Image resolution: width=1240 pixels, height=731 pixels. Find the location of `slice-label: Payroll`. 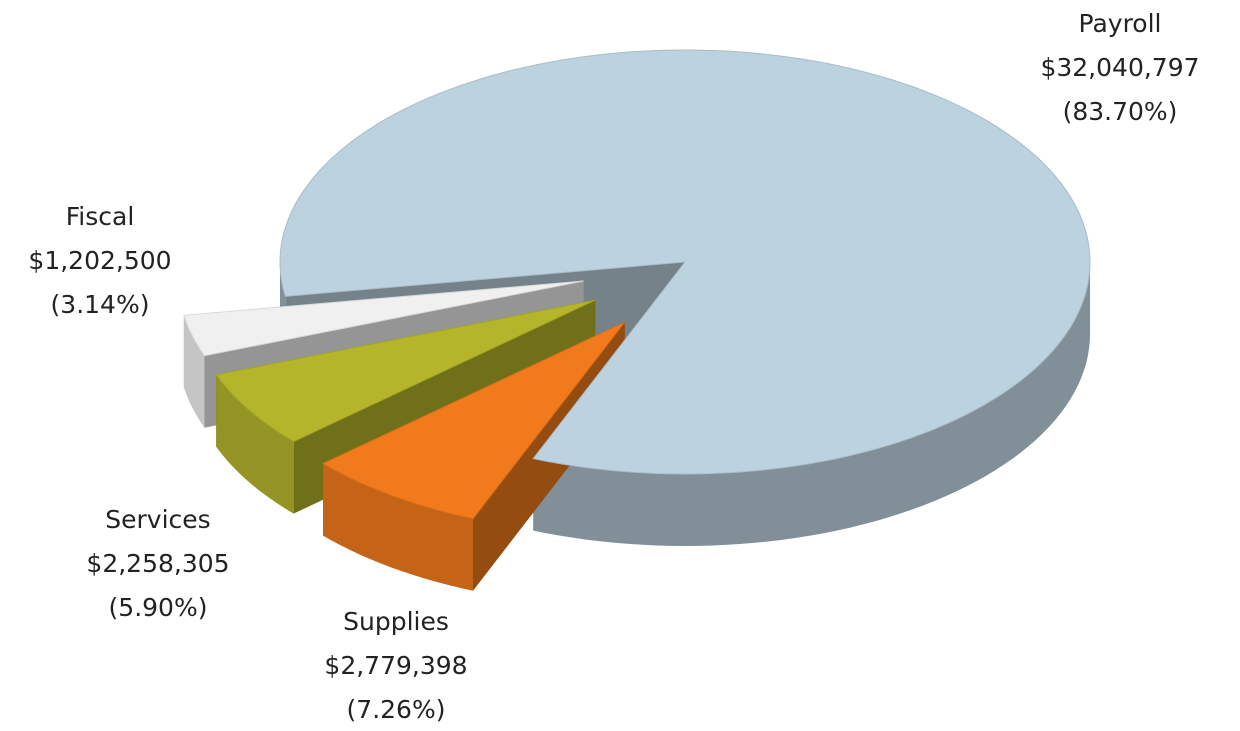

slice-label: Payroll is located at coordinates (1120, 23).